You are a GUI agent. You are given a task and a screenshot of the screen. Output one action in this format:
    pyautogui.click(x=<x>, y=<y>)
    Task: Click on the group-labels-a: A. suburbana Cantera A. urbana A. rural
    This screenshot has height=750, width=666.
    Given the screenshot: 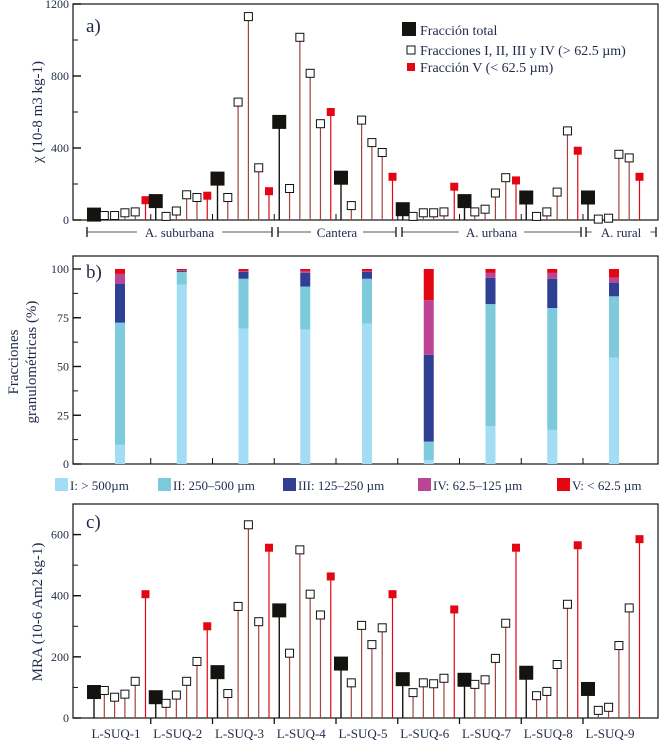 What is the action you would take?
    pyautogui.click(x=371, y=232)
    